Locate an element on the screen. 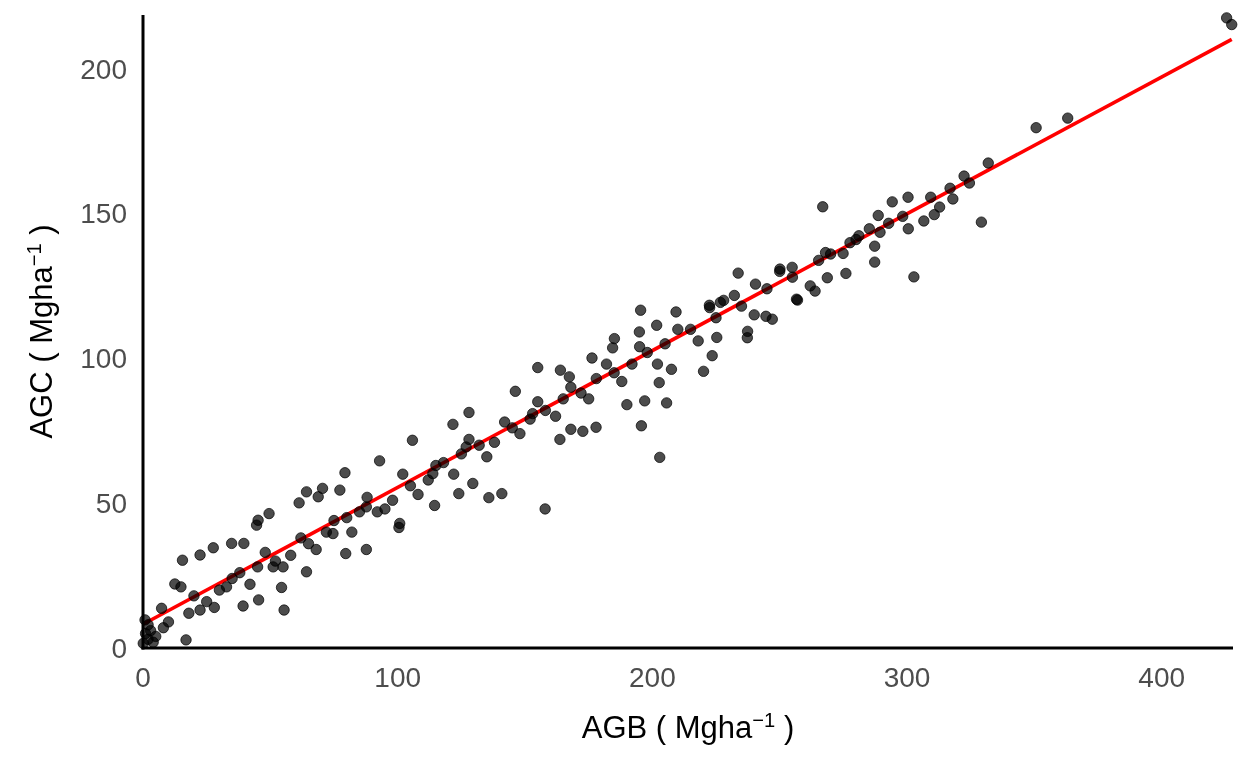 Image resolution: width=1248 pixels, height=768 pixels. x-tick-label: 100 is located at coordinates (398, 677).